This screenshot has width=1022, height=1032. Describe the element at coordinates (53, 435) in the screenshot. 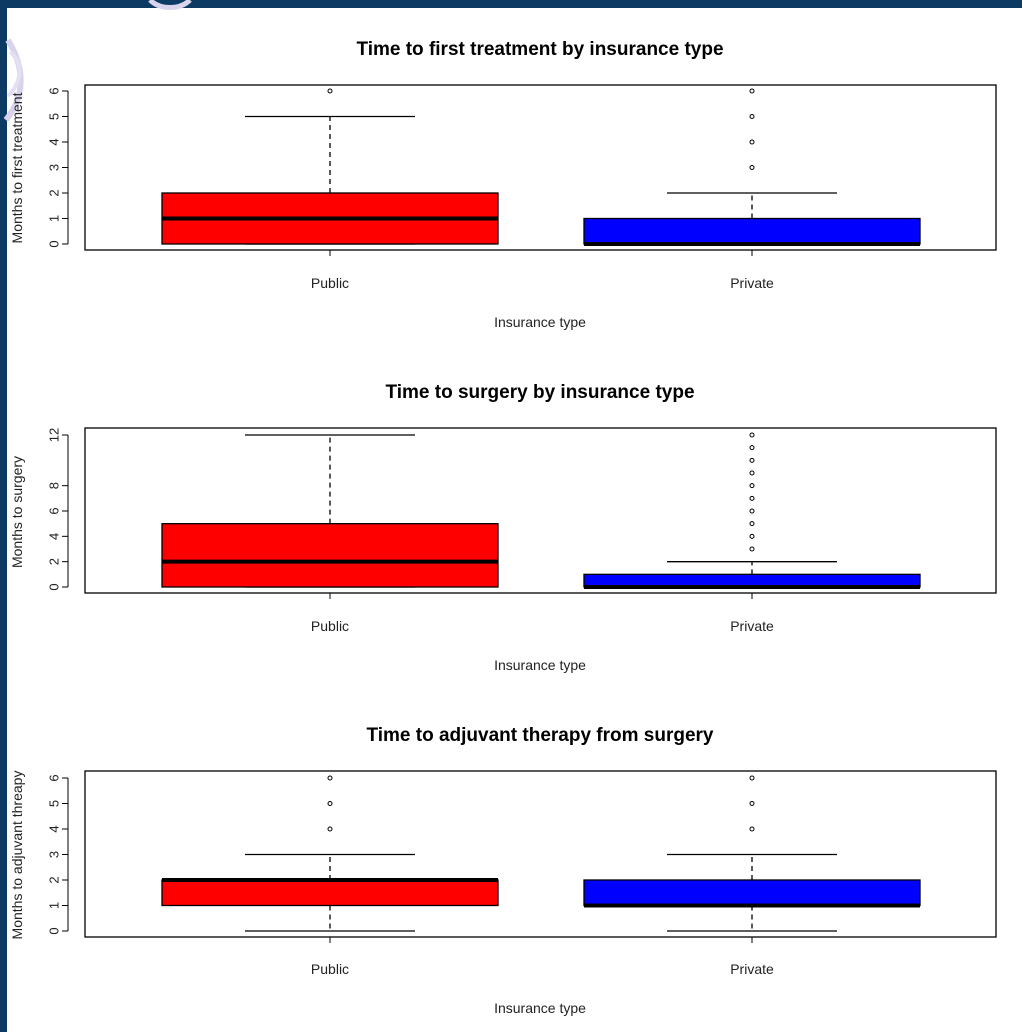

I see `y-tick-label: 12` at that location.